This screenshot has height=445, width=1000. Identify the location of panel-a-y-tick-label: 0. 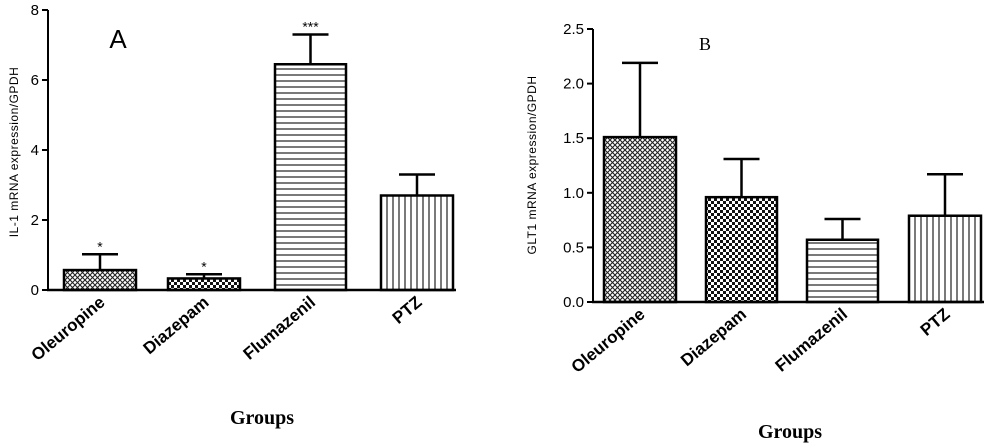
(35, 290).